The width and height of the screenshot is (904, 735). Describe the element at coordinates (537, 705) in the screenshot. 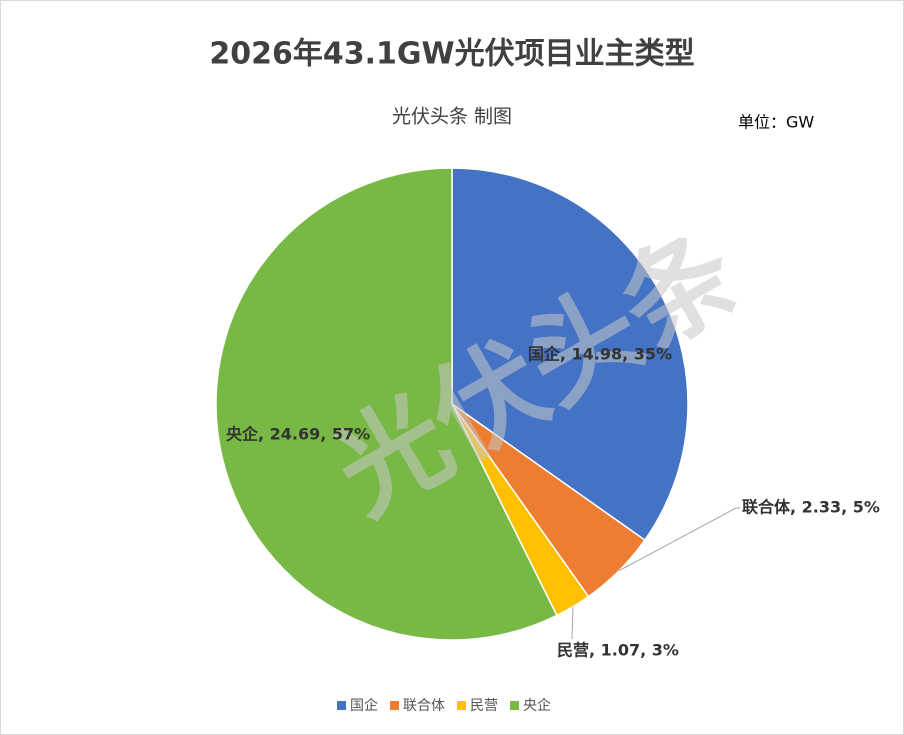

I see `legend-label: 央企` at that location.